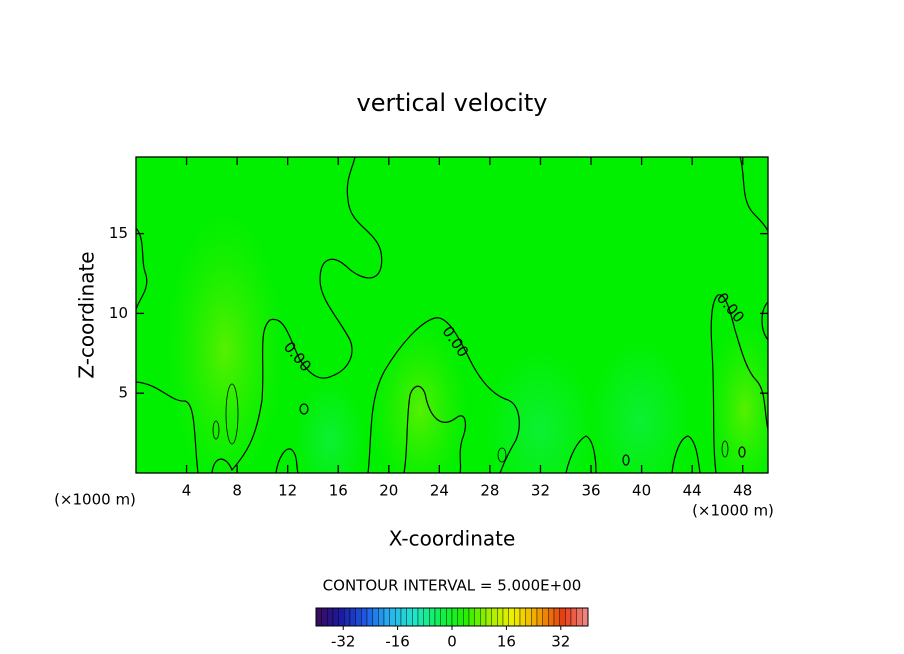 This screenshot has width=904, height=654. Describe the element at coordinates (506, 642) in the screenshot. I see `colorbar-tick-label: 16` at that location.